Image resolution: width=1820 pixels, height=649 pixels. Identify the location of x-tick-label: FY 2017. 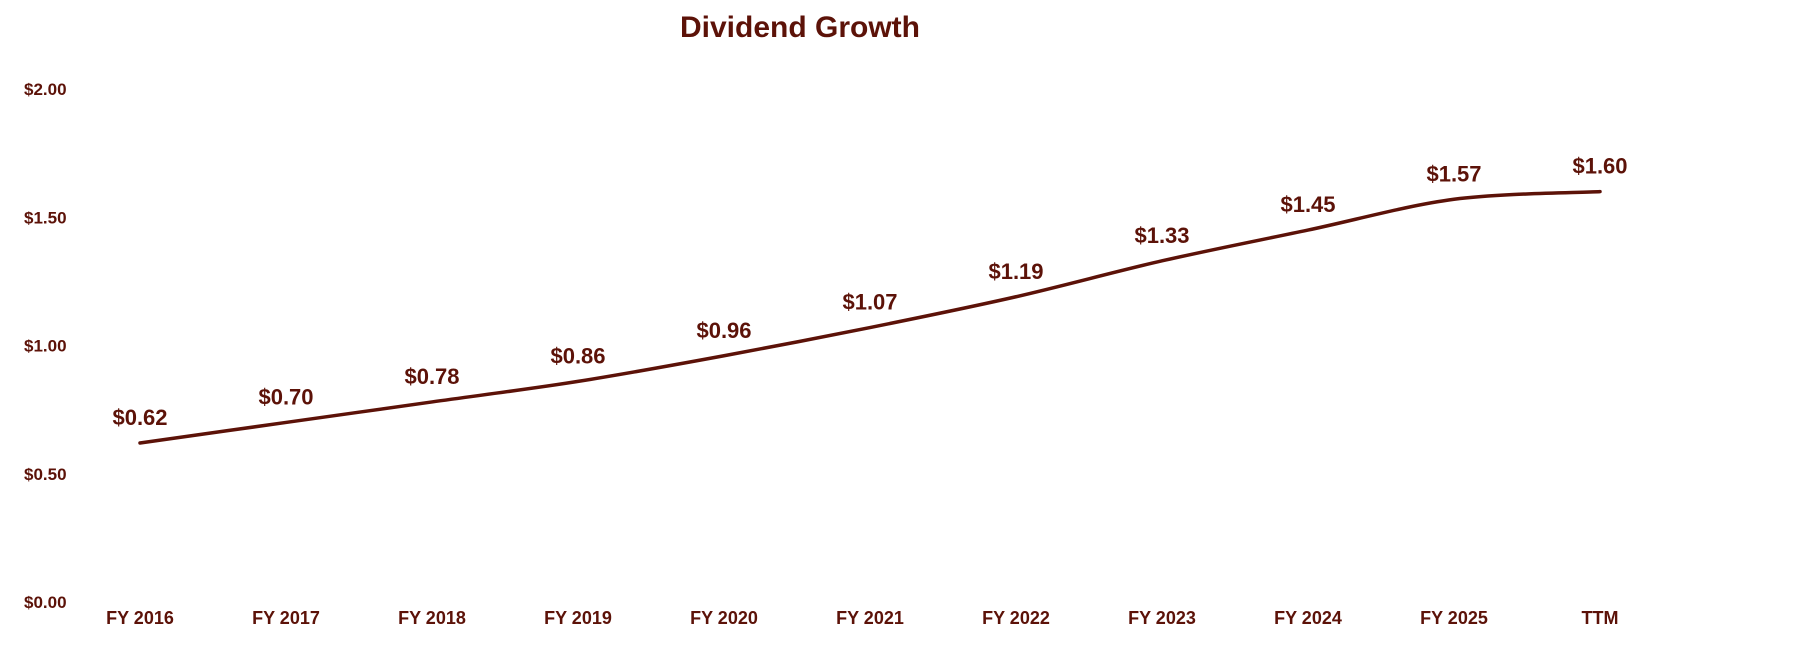
(286, 618).